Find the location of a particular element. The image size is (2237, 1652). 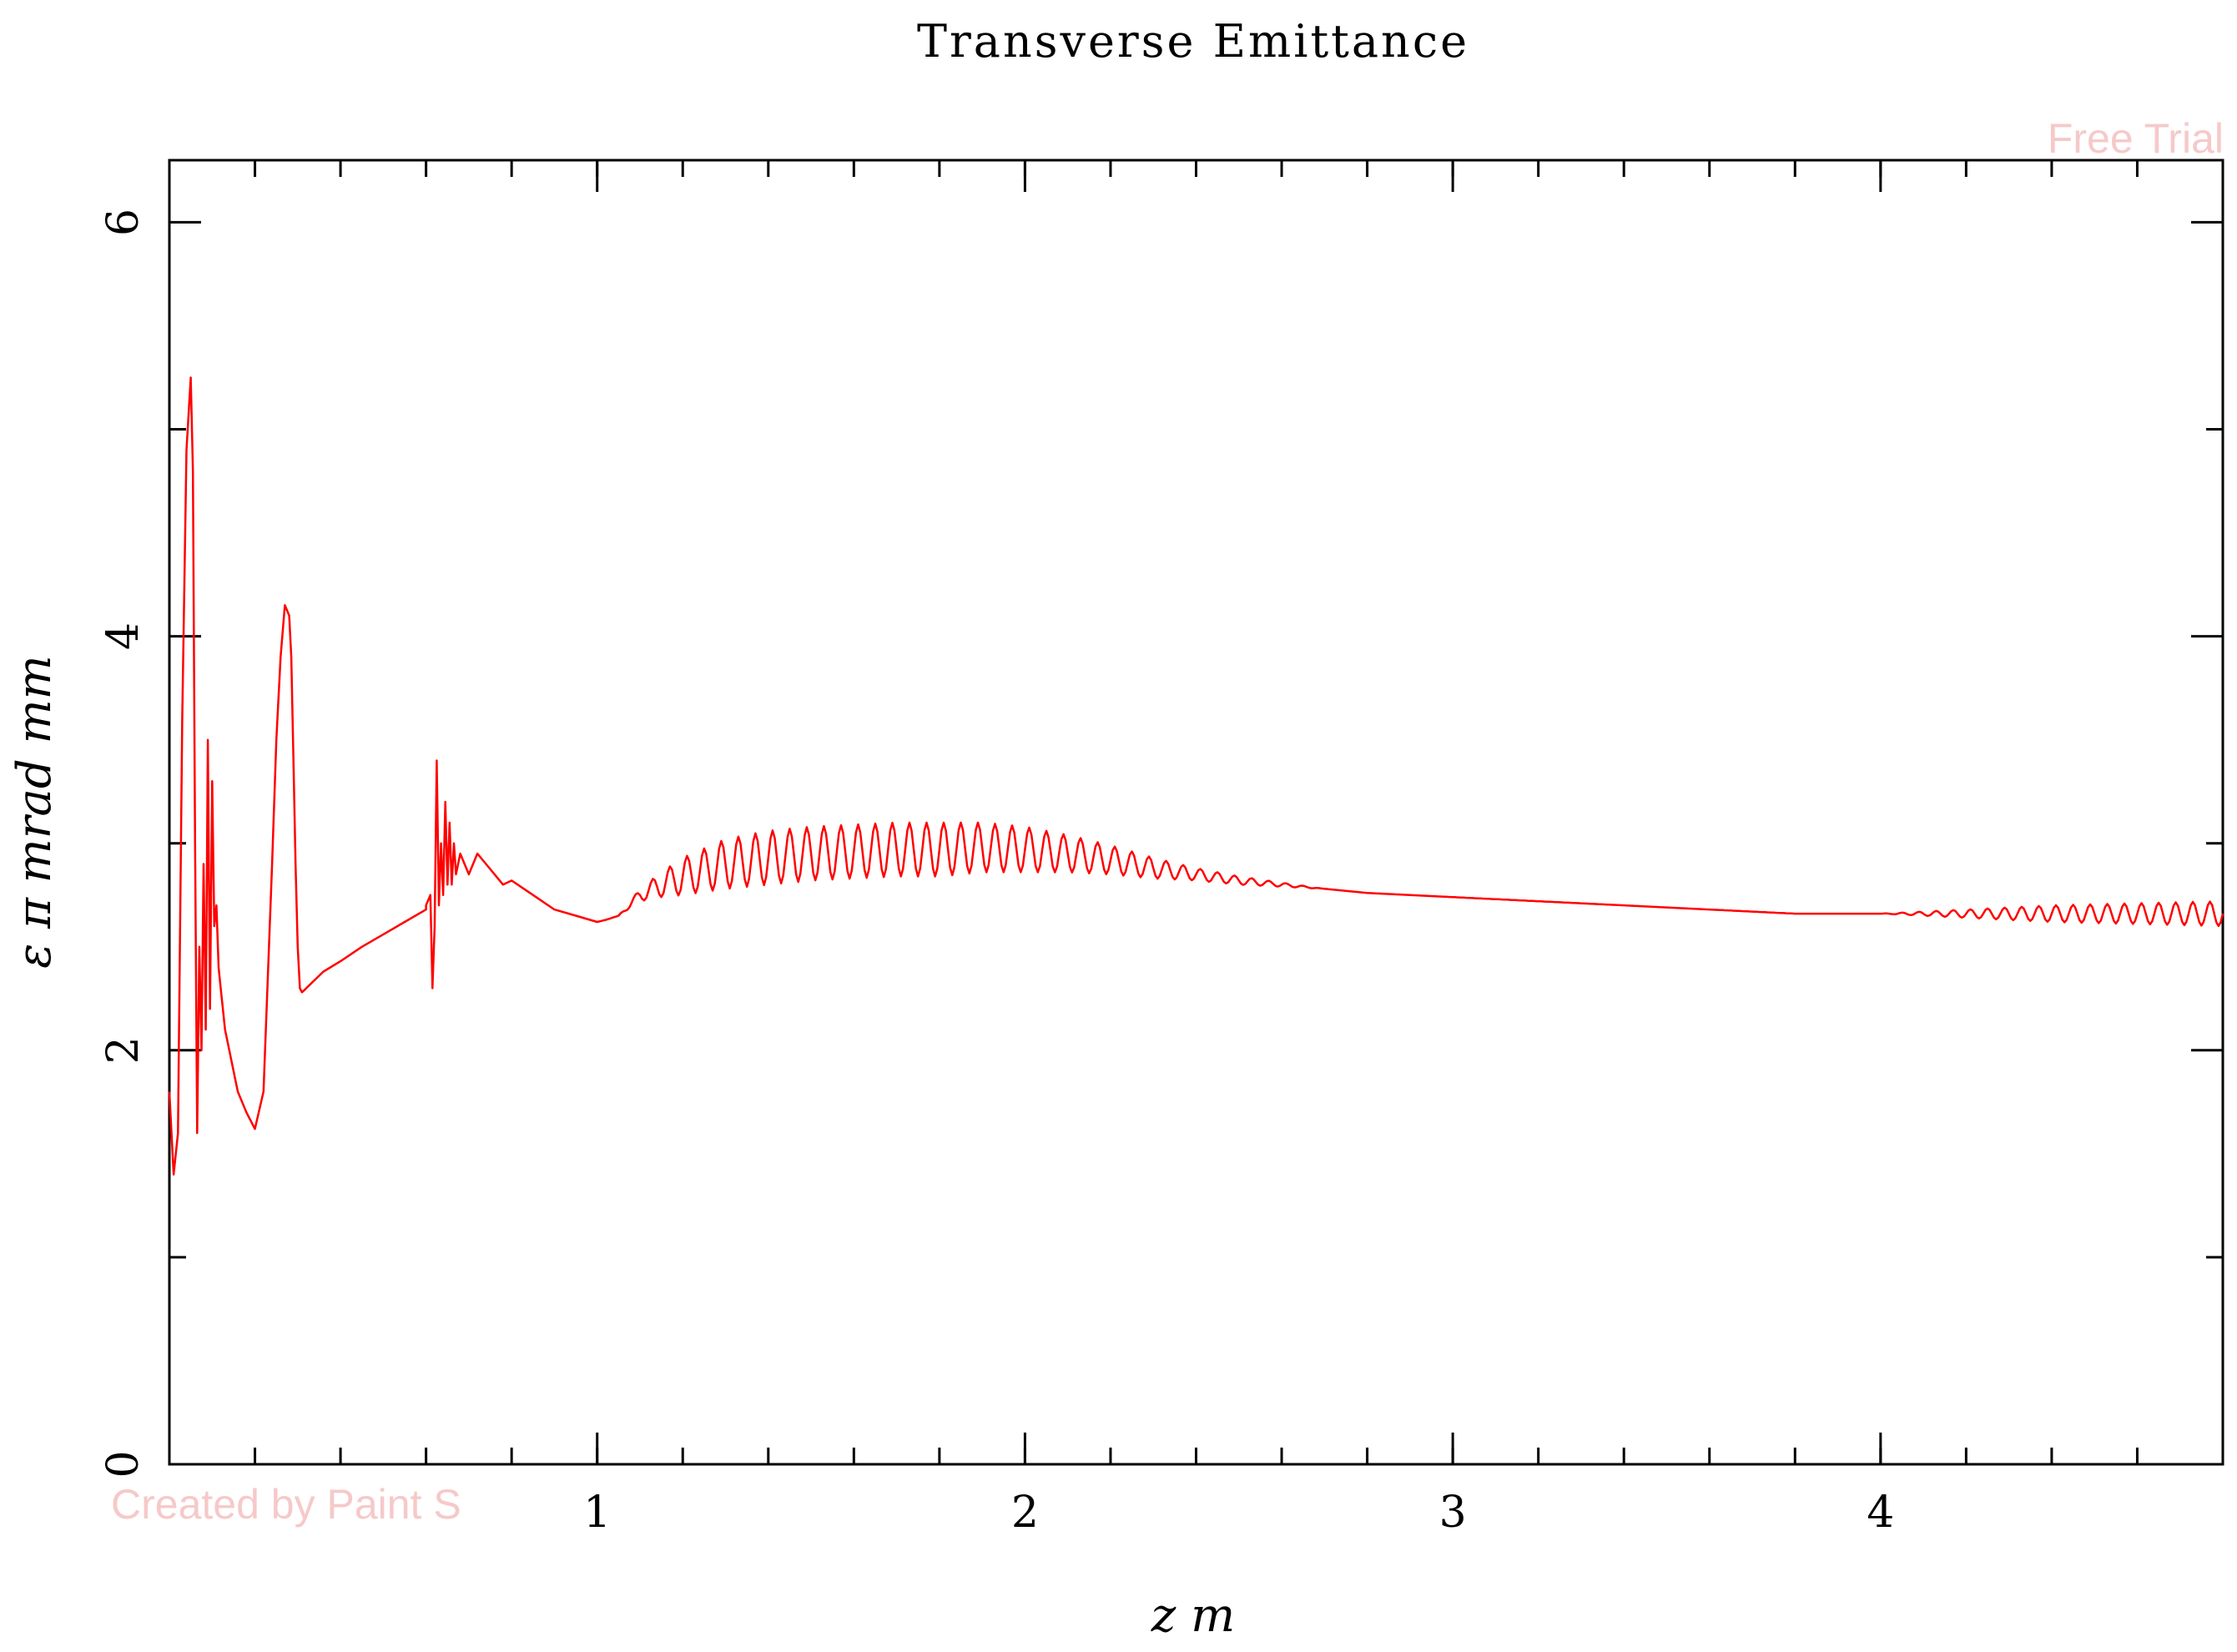

y-tick-label: 2 is located at coordinates (123, 1050).